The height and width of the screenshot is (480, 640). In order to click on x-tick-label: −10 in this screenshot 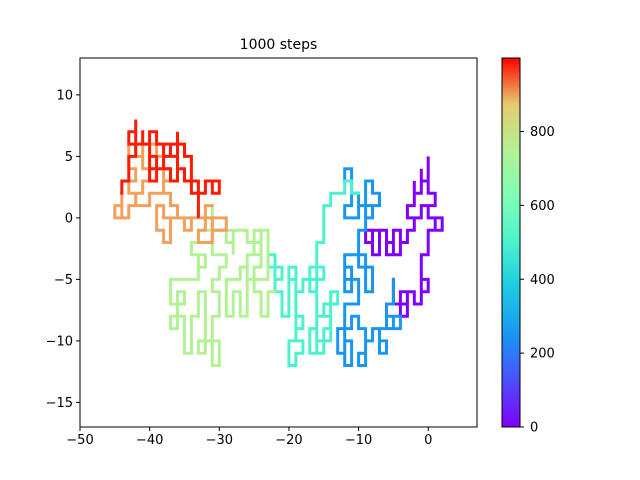, I will do `click(358, 440)`.